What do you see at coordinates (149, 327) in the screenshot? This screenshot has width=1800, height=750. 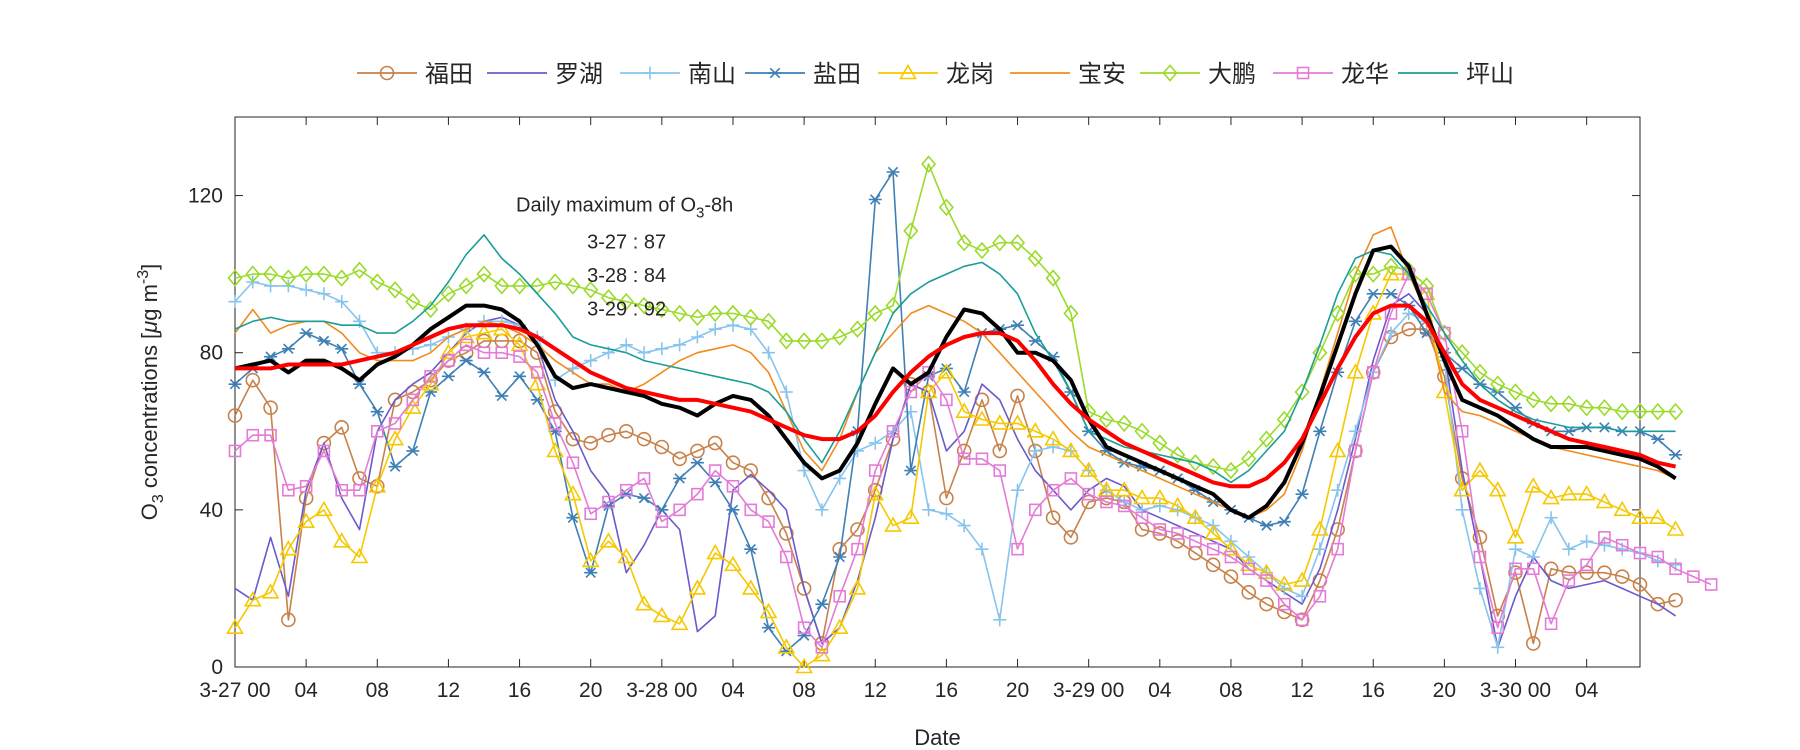 I see `y-axis-label-mu: μ` at bounding box center [149, 327].